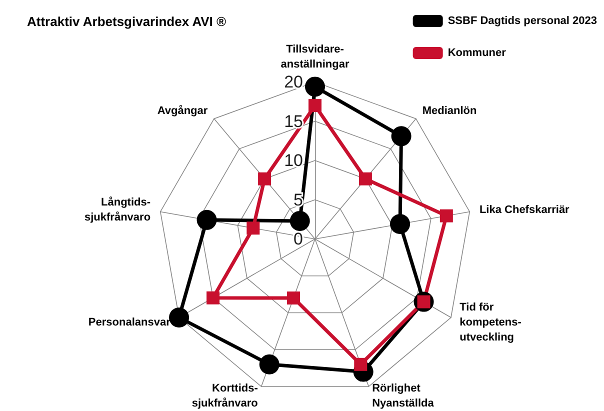 This screenshot has width=604, height=411. What do you see at coordinates (127, 21) in the screenshot?
I see `chart-title: Attraktiv Arbetsgivarindex AVI ®` at bounding box center [127, 21].